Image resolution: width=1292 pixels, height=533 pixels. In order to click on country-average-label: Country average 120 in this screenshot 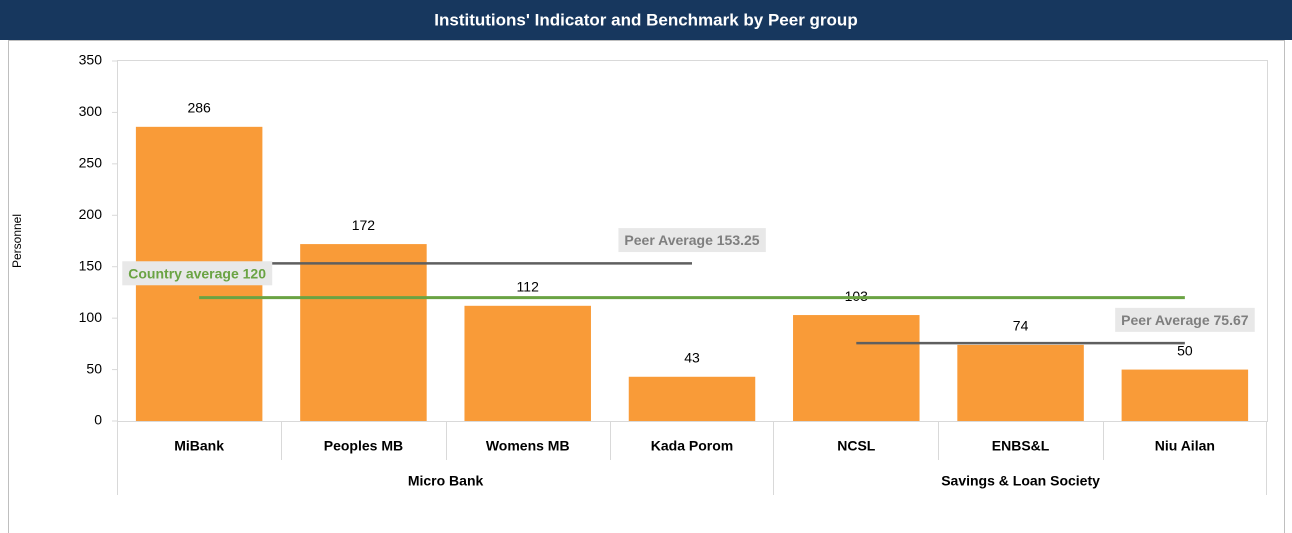, I will do `click(197, 273)`.